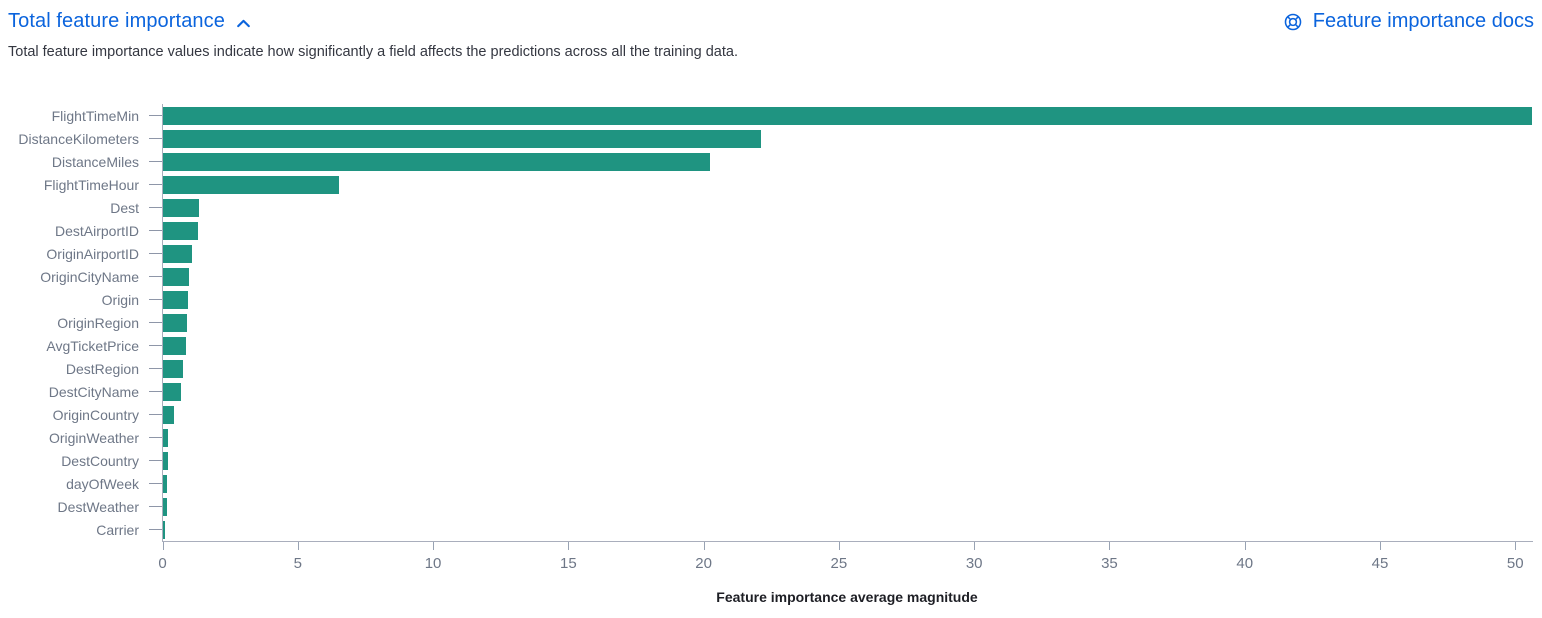 The height and width of the screenshot is (618, 1542). I want to click on category-label: Origin, so click(120, 299).